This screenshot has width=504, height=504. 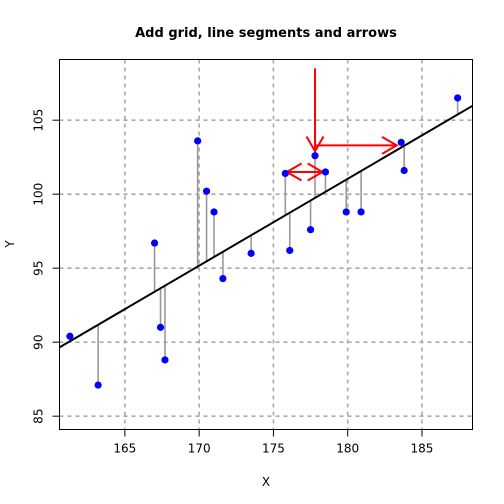 I want to click on y-tick-label: 90, so click(x=39, y=342).